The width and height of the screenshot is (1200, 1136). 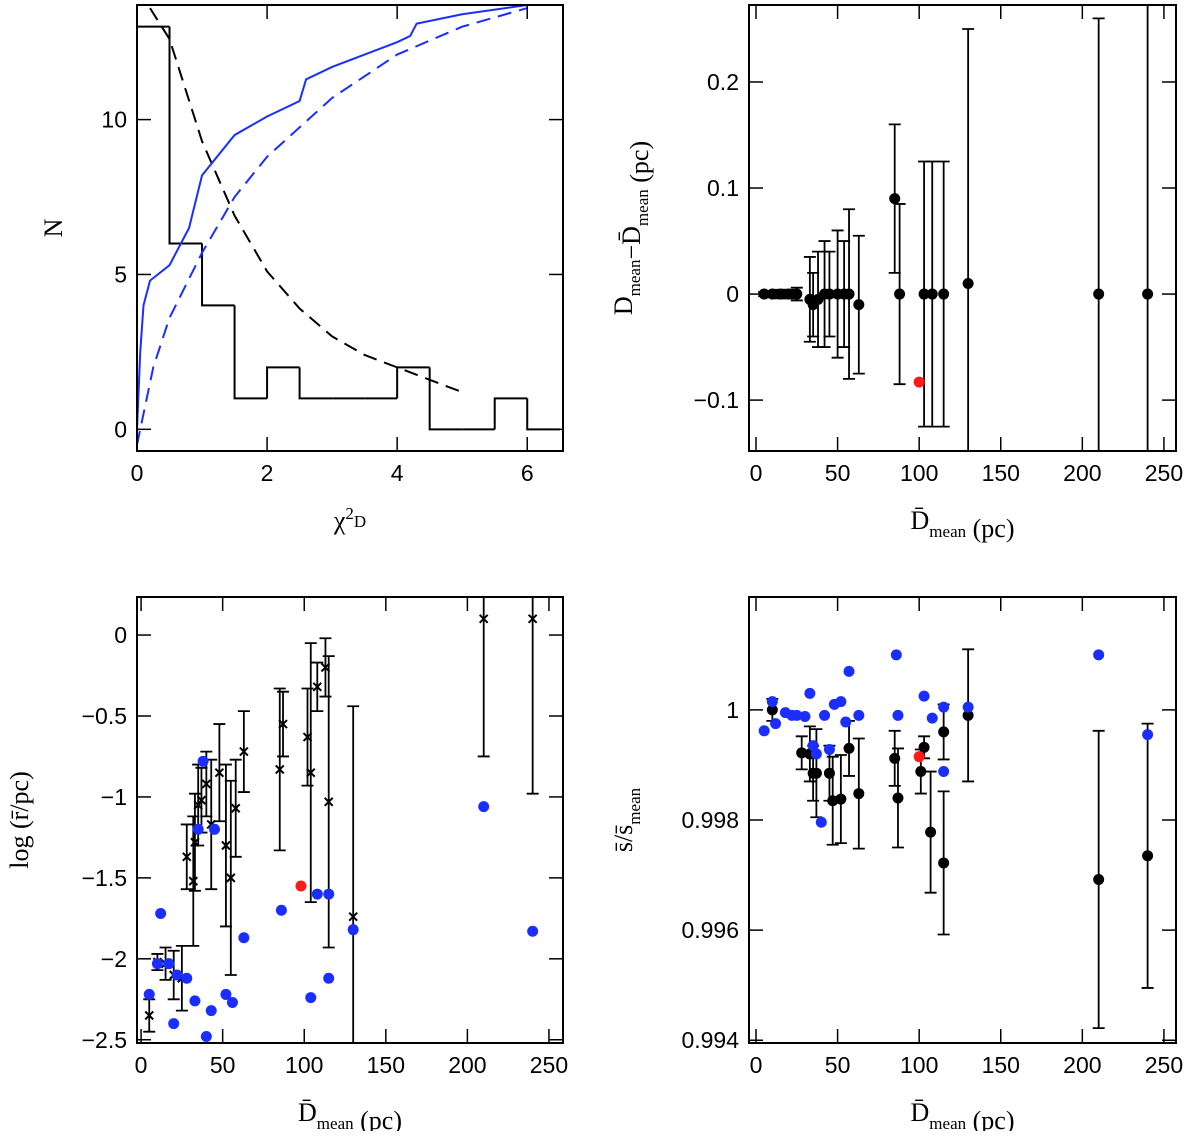 What do you see at coordinates (947, 1122) in the screenshot?
I see `x-axis-label-part: mean` at bounding box center [947, 1122].